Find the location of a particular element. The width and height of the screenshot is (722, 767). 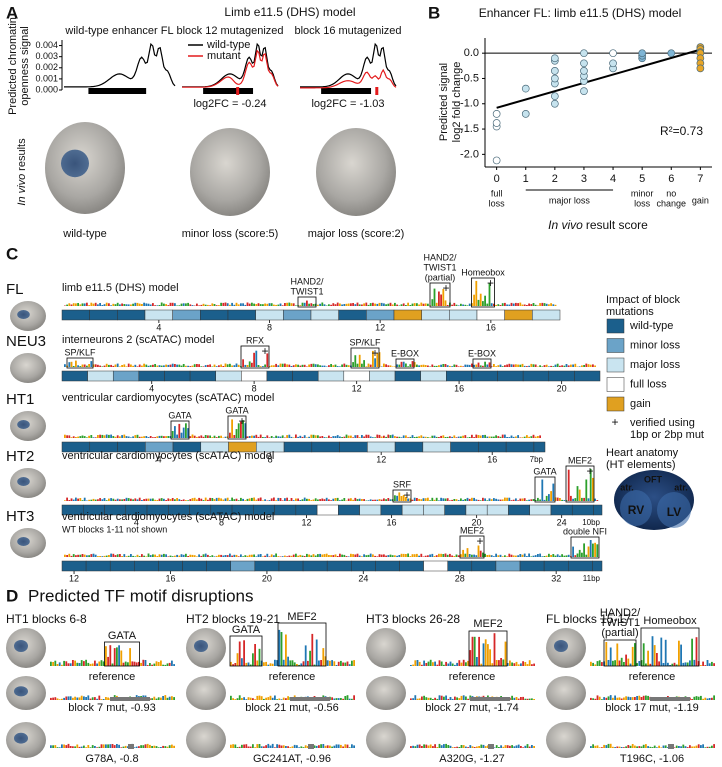

y-axis-label: openness signal is located at coordinates (25, 66).